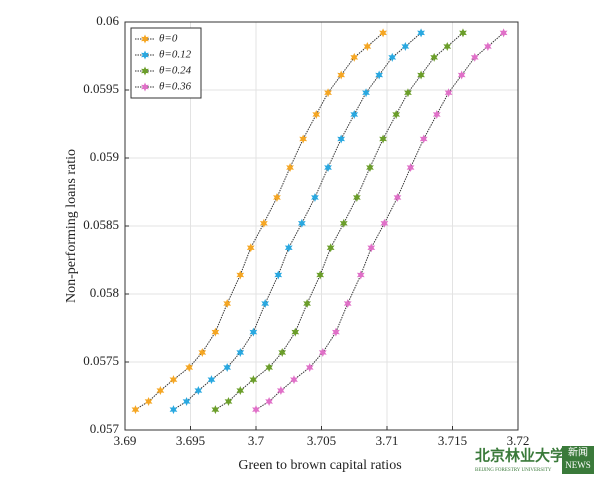 The width and height of the screenshot is (600, 488). I want to click on watermark-badge-box, so click(578, 460).